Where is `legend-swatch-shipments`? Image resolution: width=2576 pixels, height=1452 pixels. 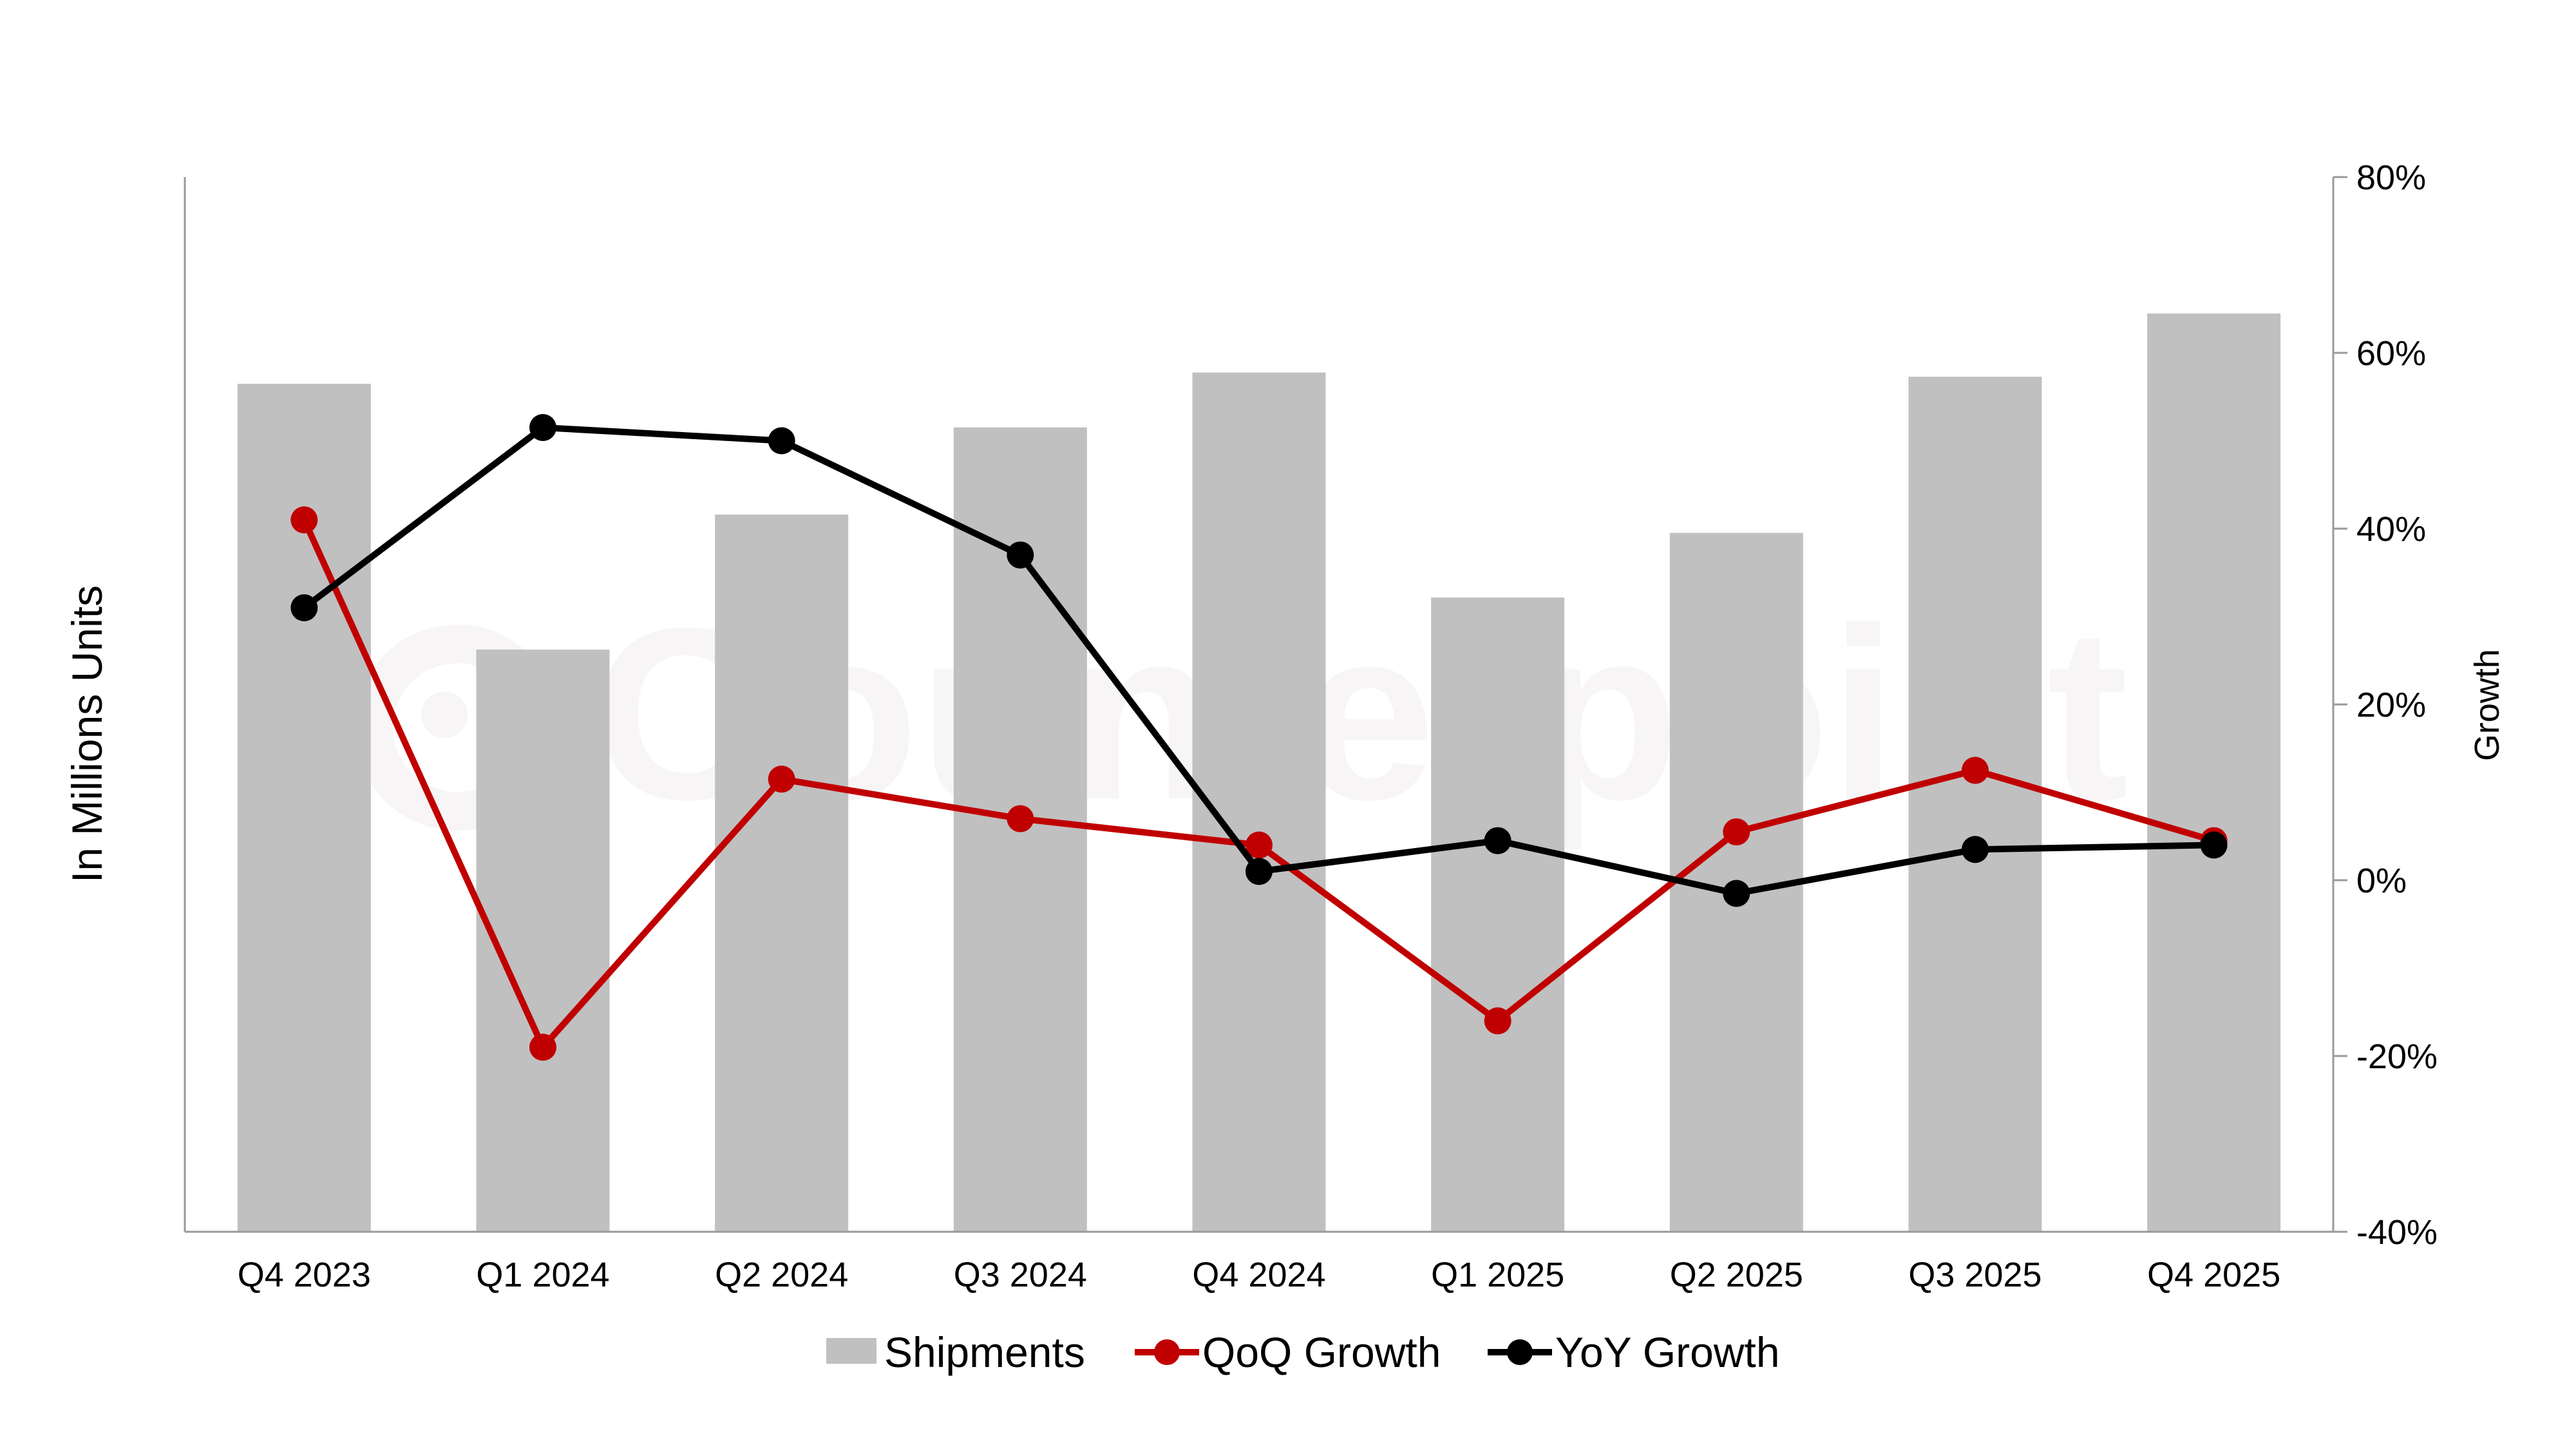 legend-swatch-shipments is located at coordinates (851, 1351).